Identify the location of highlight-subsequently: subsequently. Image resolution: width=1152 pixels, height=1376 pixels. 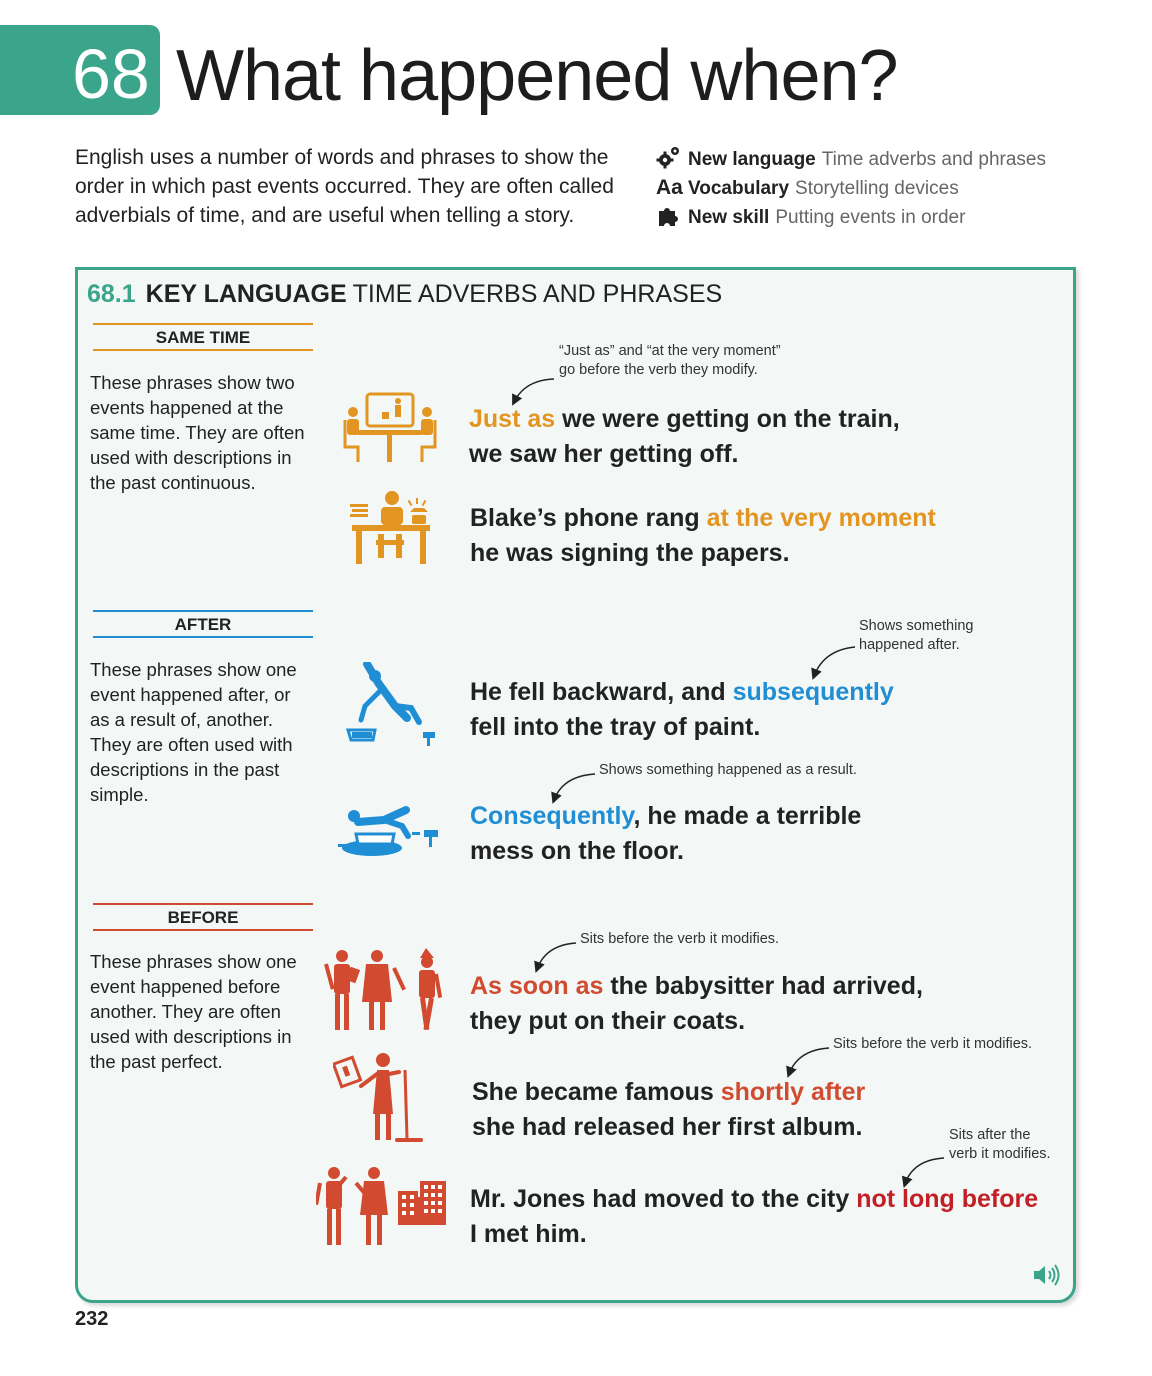
(813, 692).